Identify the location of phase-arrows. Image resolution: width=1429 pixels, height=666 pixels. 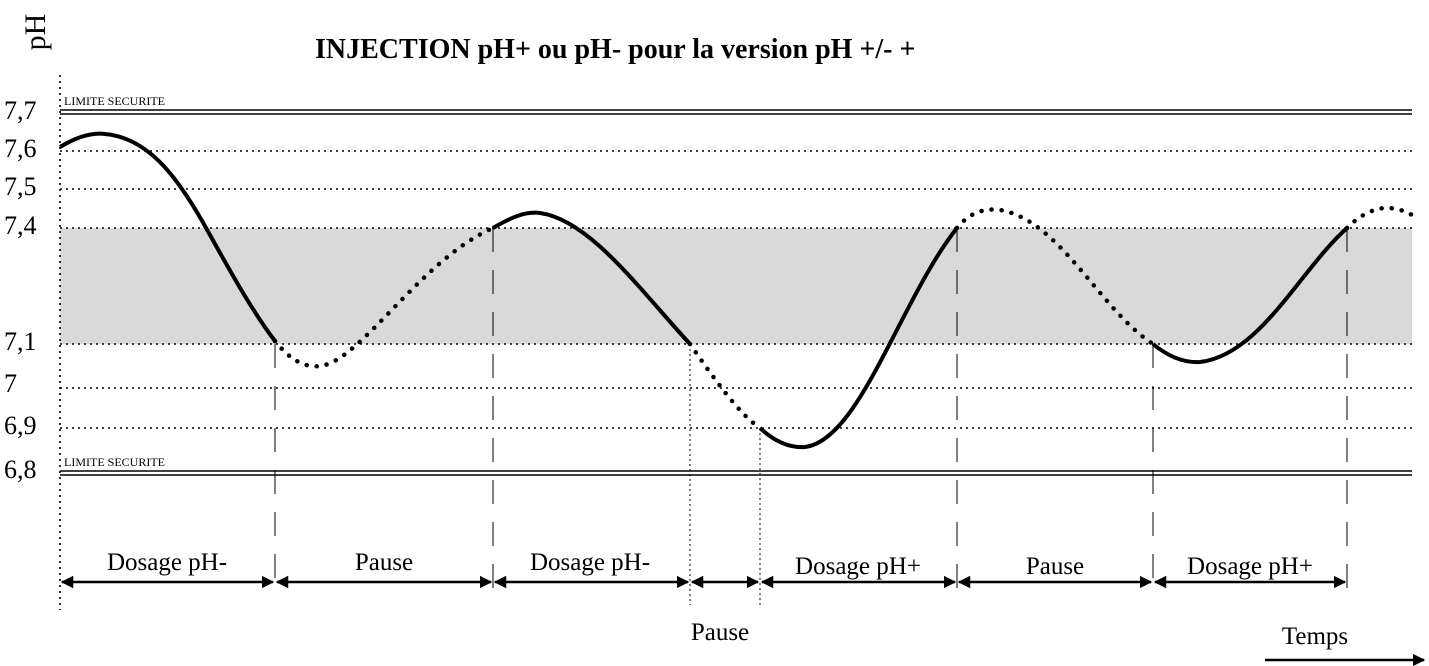
(743, 620).